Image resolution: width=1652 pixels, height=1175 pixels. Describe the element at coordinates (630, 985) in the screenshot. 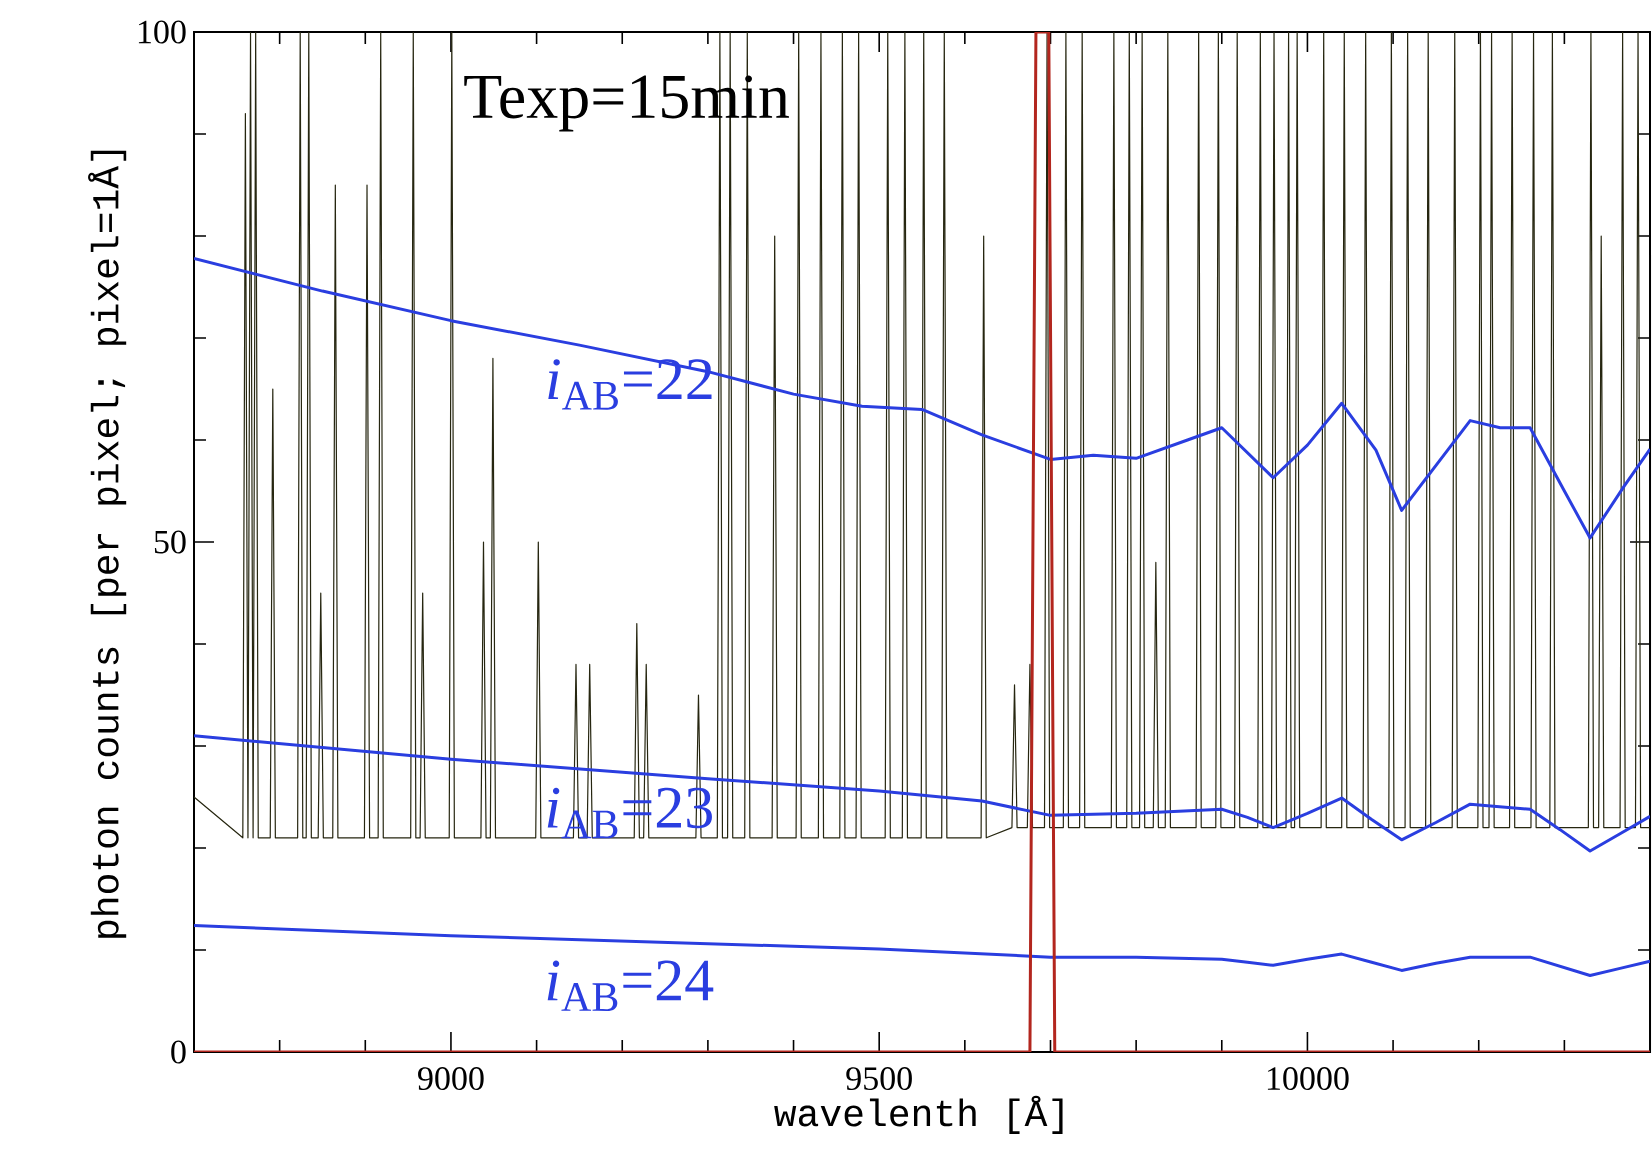

I see `series-label: i$_{AB}$=24` at that location.